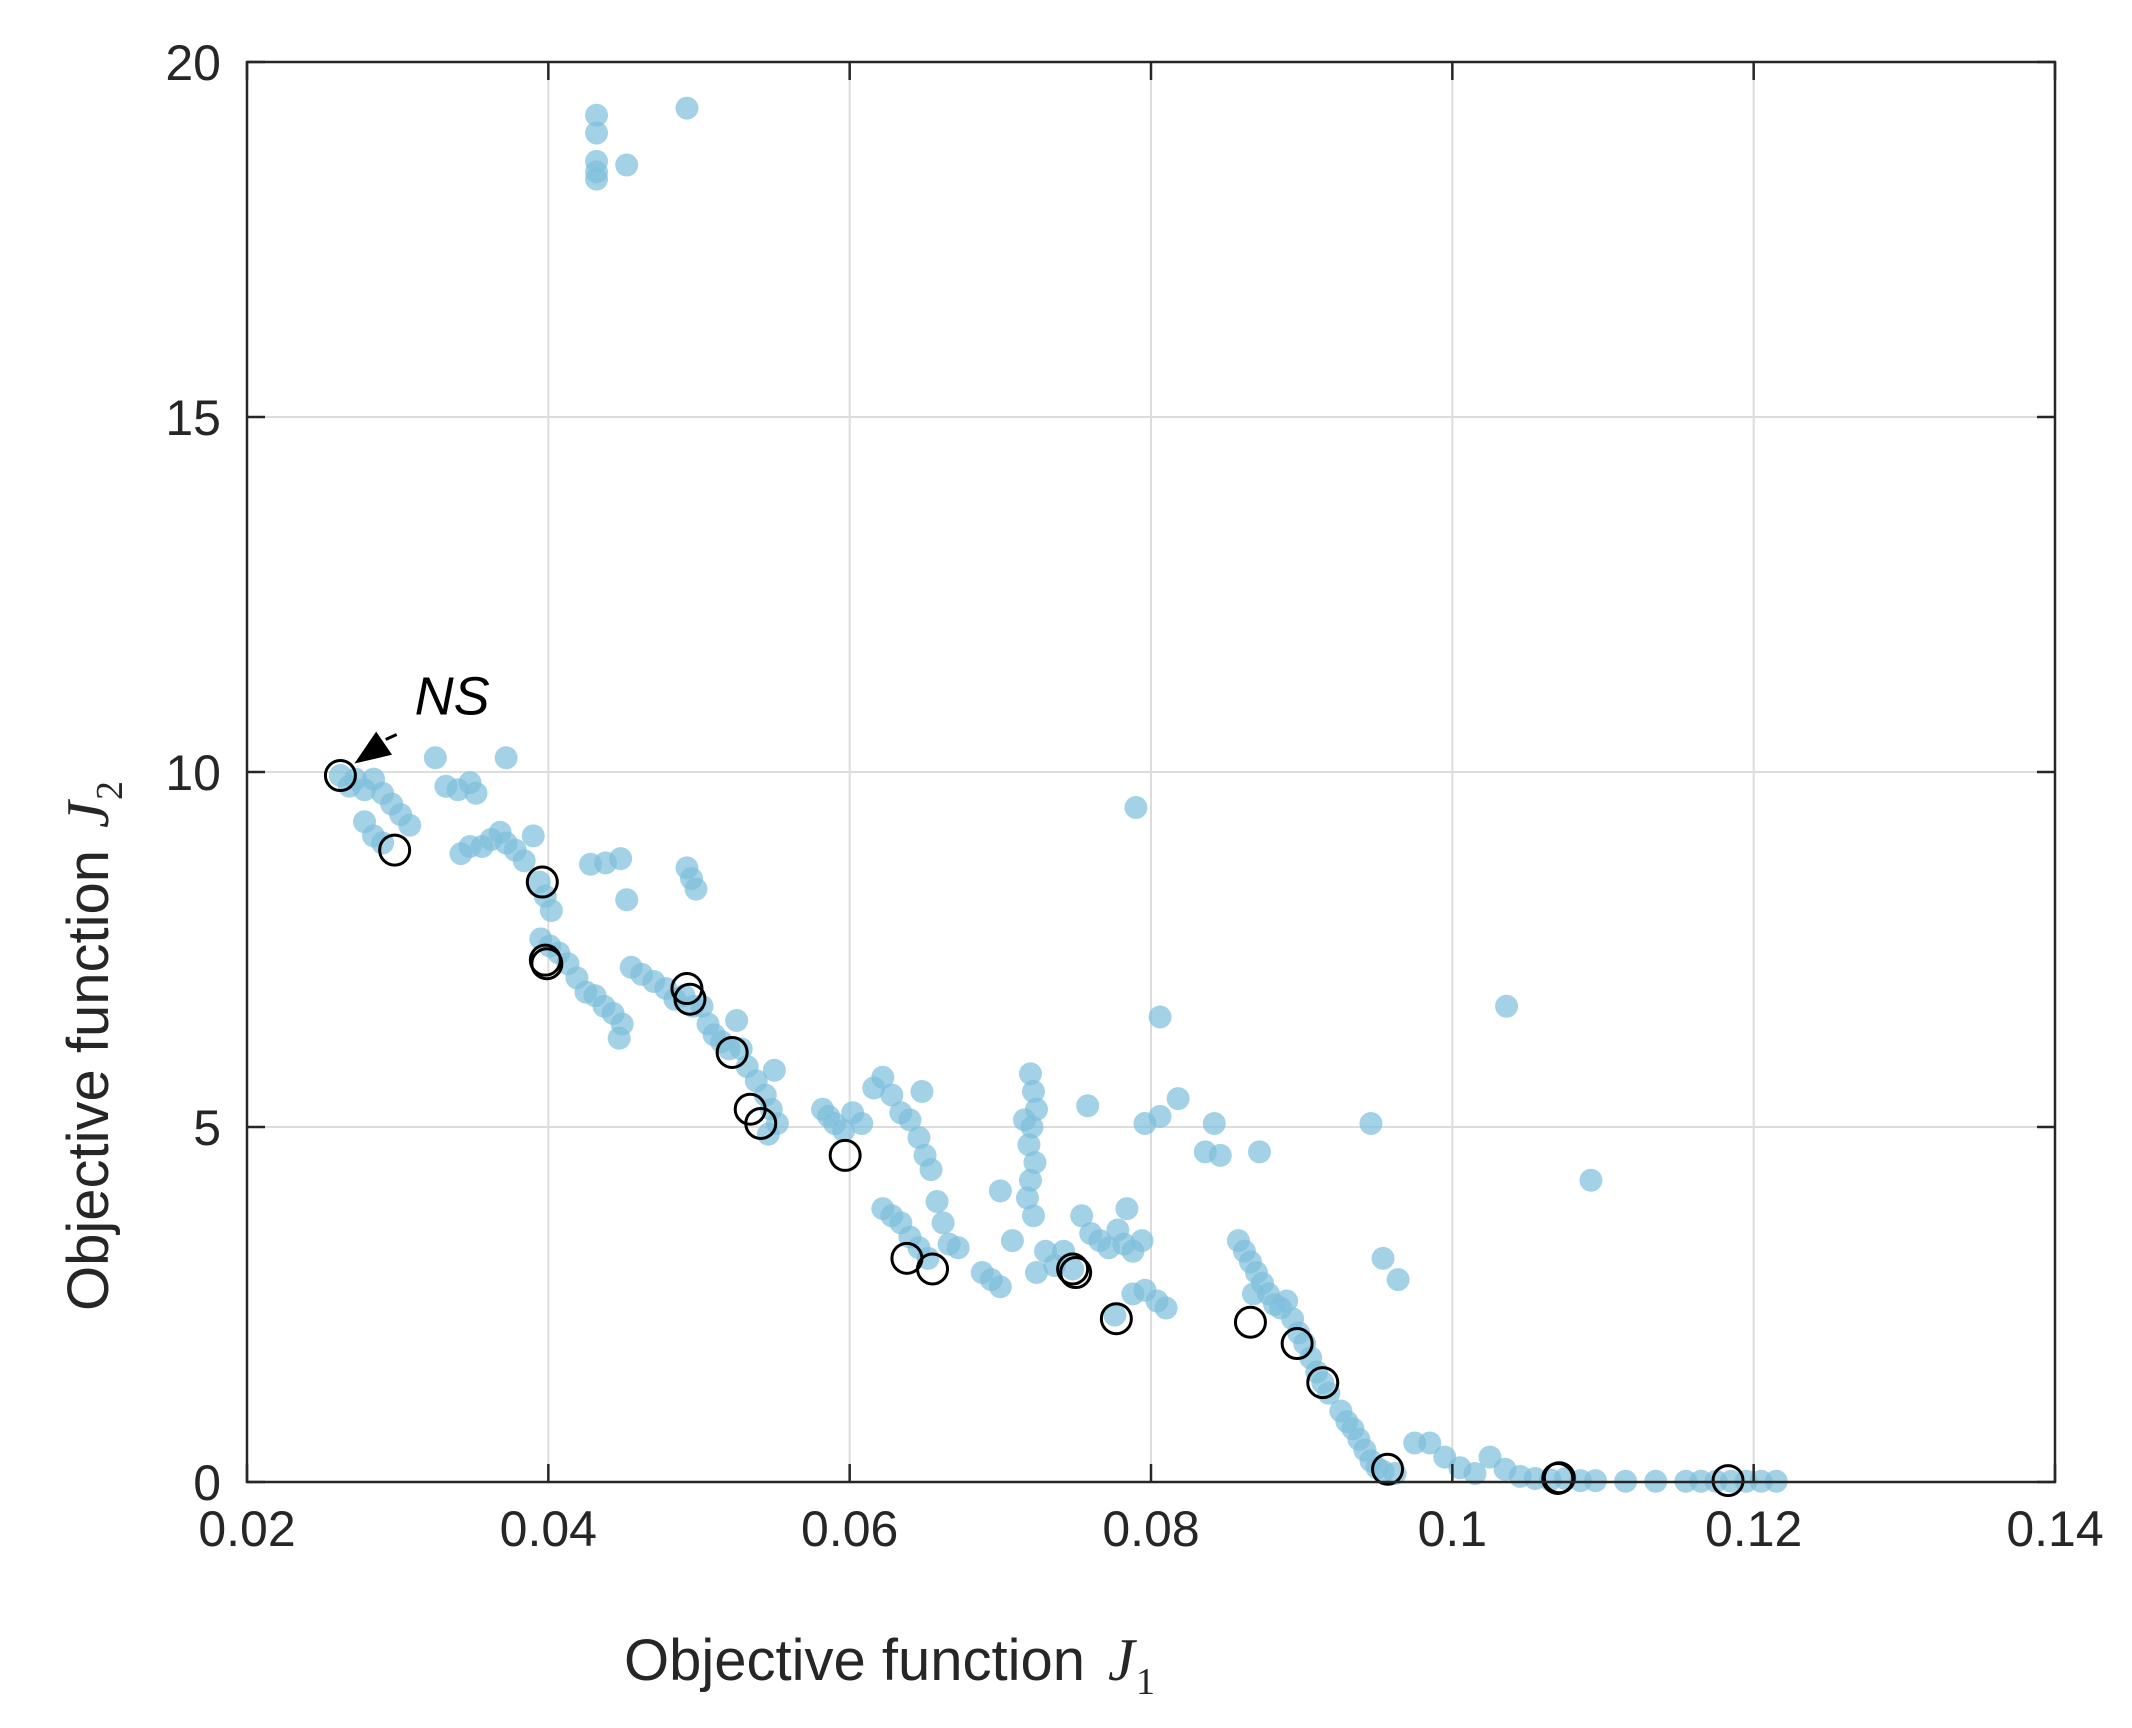 The image size is (2132, 1728). What do you see at coordinates (452, 697) in the screenshot?
I see `ns-annotation-label: NS` at bounding box center [452, 697].